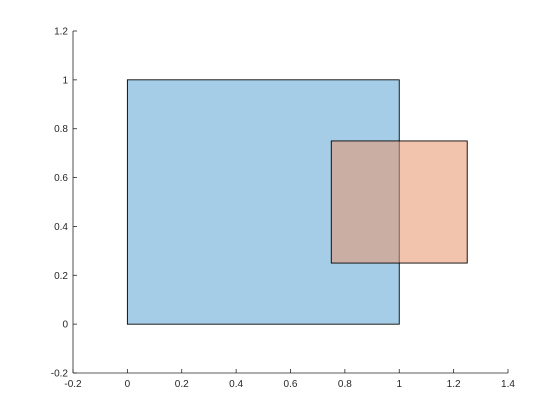 The width and height of the screenshot is (560, 420). I want to click on y-tick-label: 0.4, so click(61, 227).